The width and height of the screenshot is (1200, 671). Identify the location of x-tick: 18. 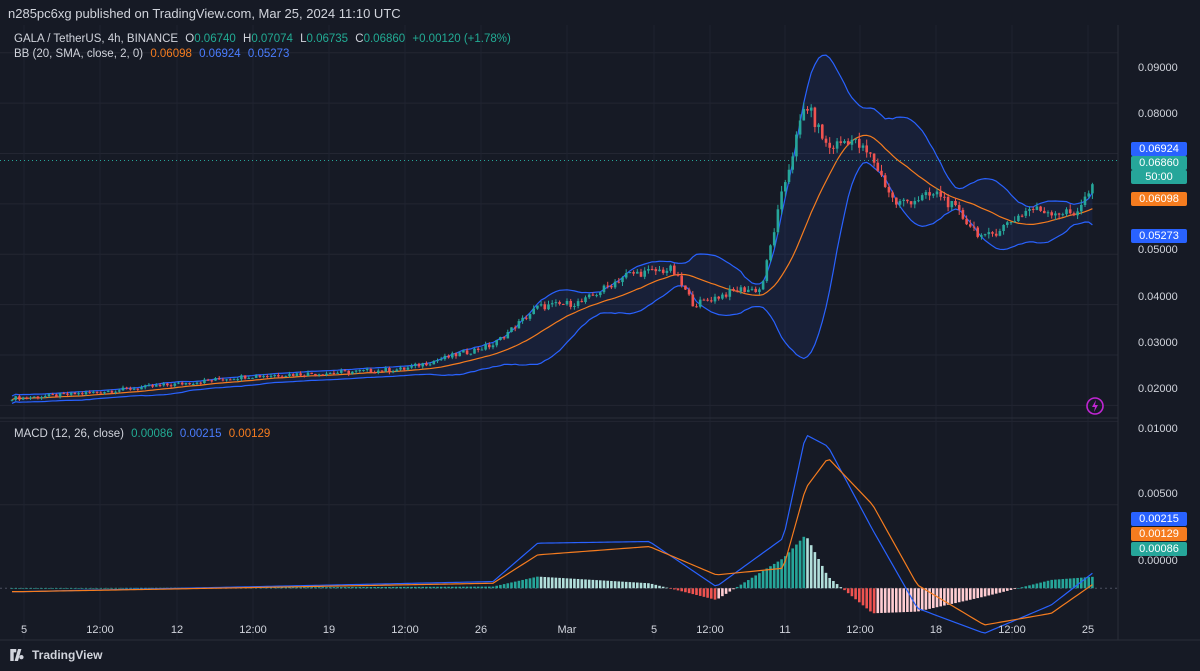
(936, 630).